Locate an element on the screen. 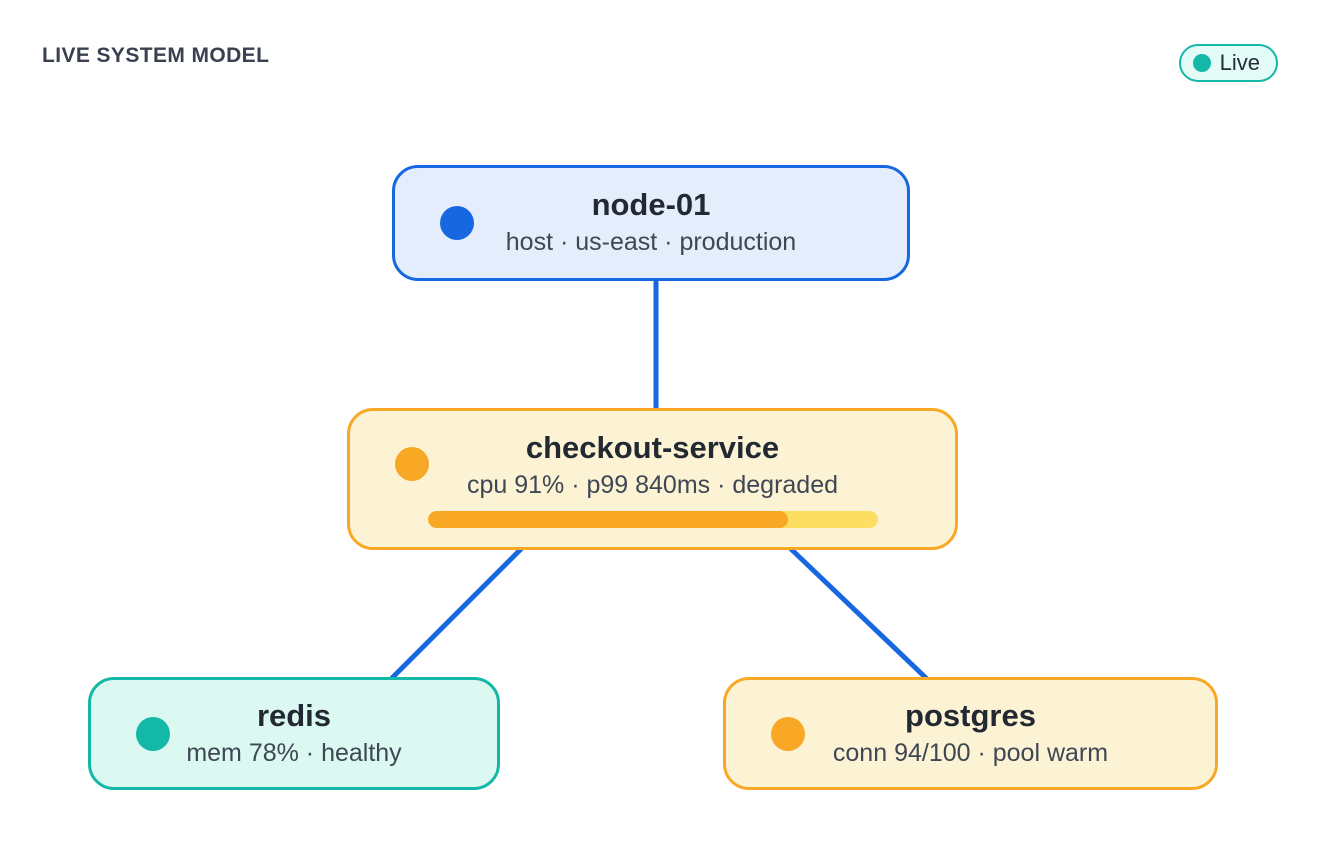 The height and width of the screenshot is (860, 1320). node-node-01: node-01 host · us-east · production is located at coordinates (651, 223).